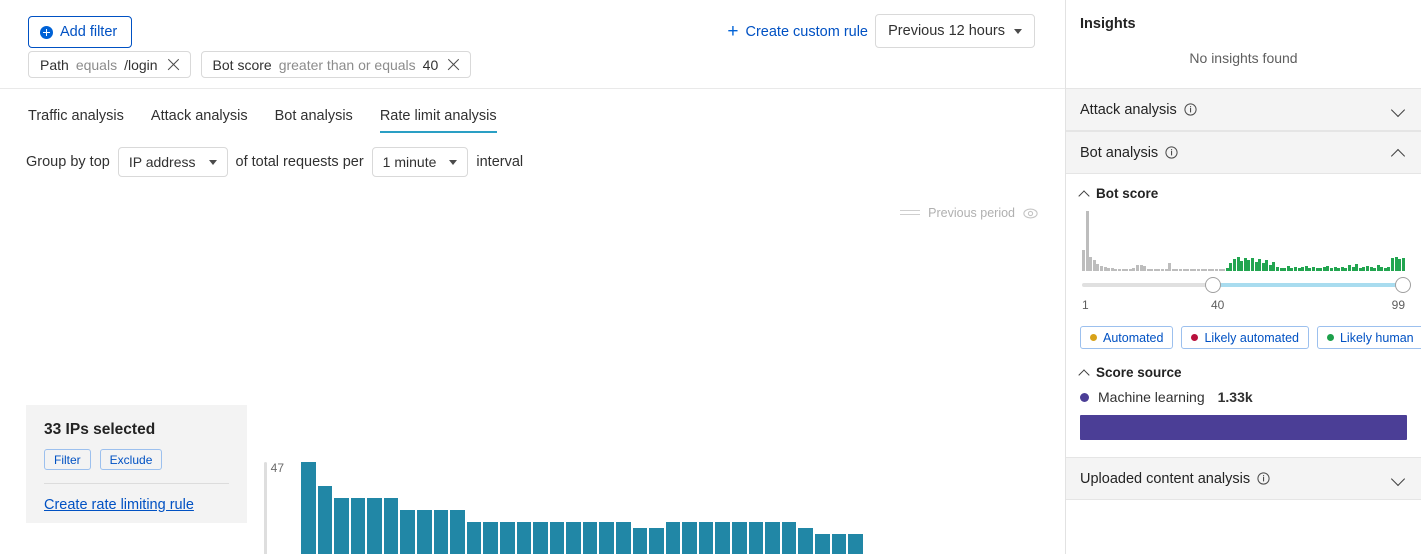  I want to click on tab-attack-analysis: Attack analysis, so click(199, 116).